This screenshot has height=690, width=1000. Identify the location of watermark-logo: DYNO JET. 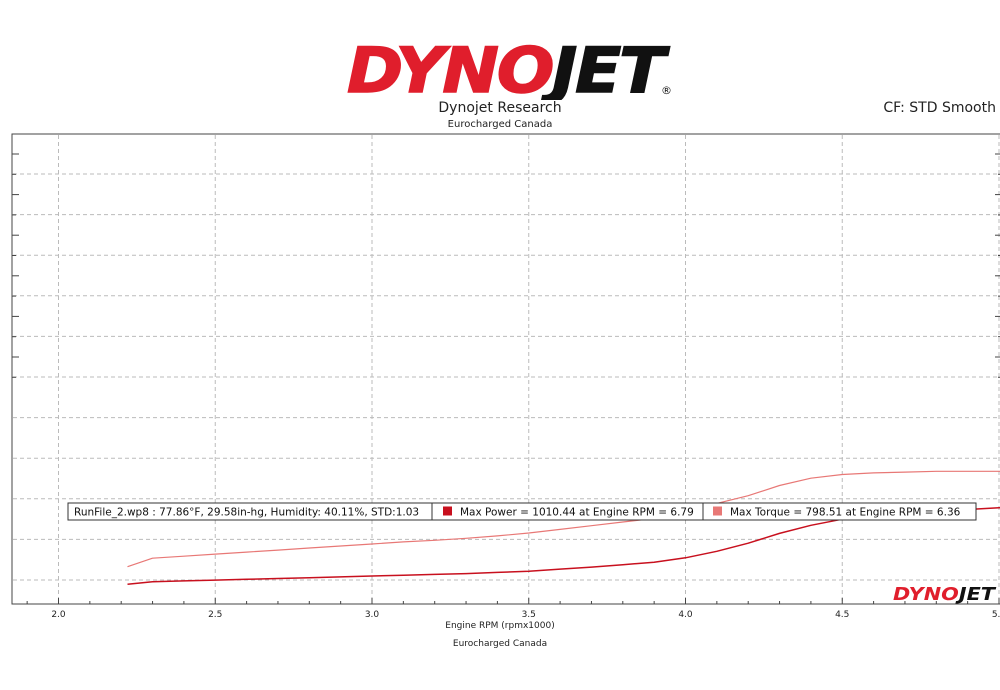
(945, 594).